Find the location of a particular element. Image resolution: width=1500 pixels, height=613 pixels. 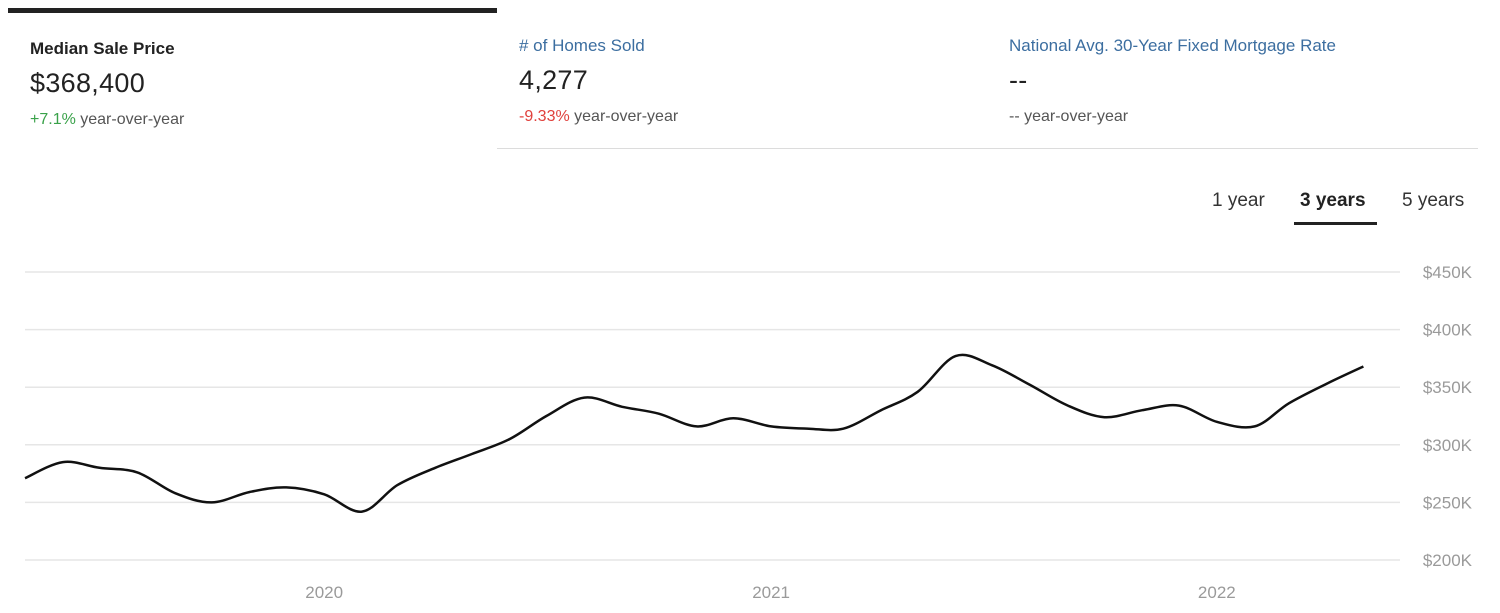

tab-change: +7.1% year-over-year is located at coordinates (107, 120).